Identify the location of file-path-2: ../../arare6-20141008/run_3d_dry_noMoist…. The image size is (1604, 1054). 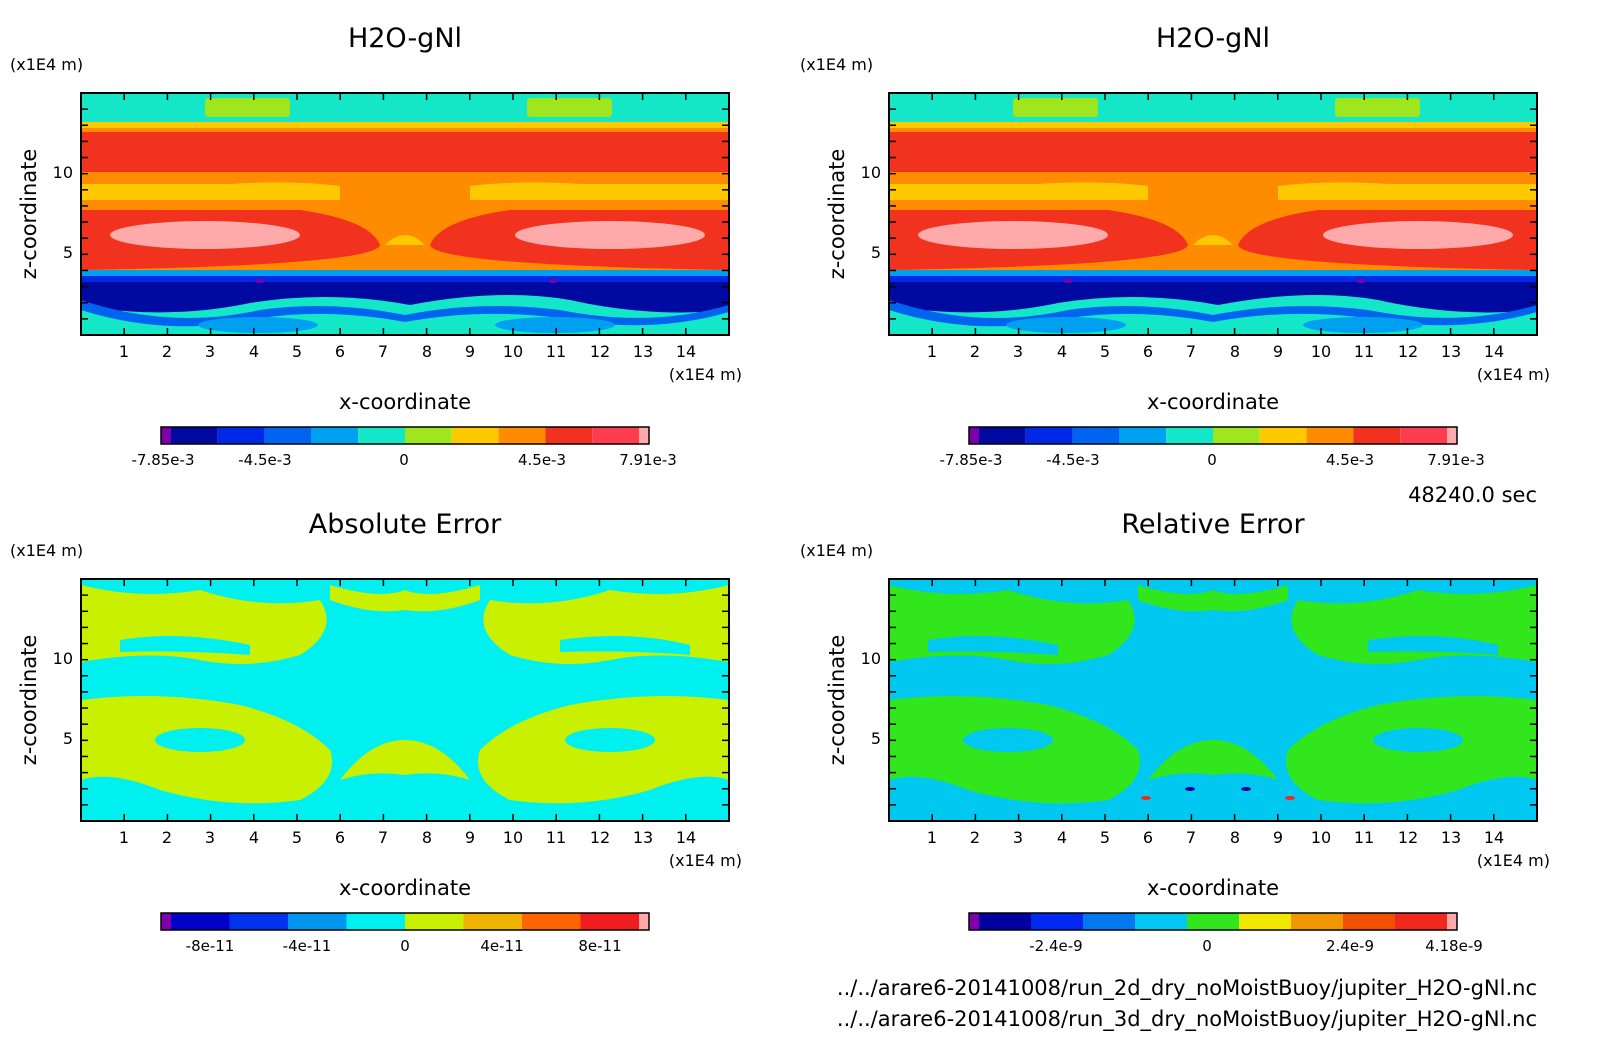
(1187, 1019).